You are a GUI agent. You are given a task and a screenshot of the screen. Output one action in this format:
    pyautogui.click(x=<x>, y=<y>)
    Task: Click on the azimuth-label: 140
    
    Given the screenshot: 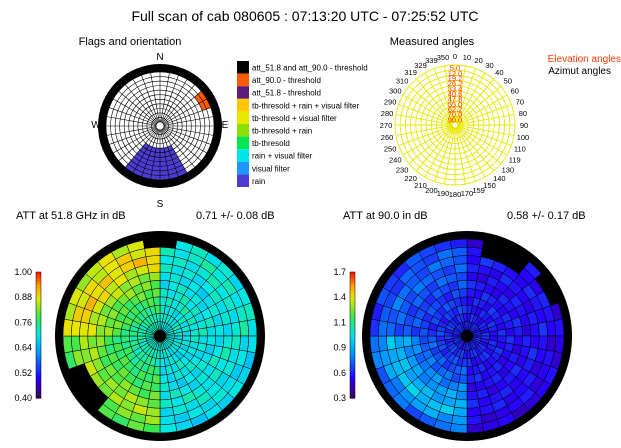 What is the action you would take?
    pyautogui.click(x=499, y=178)
    